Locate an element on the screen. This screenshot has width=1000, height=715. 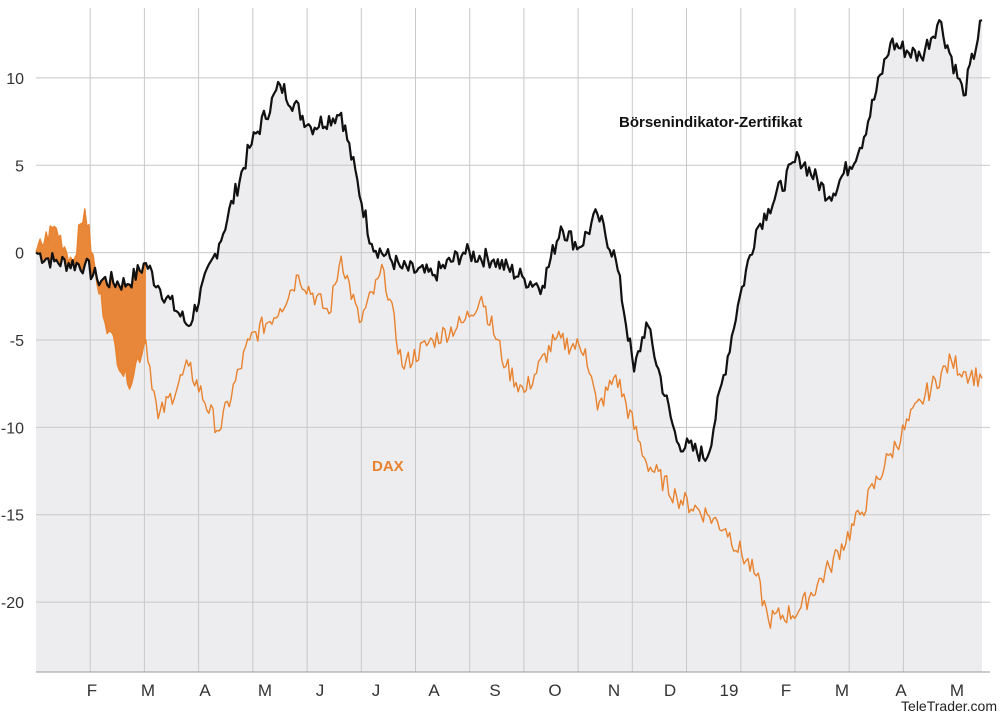
x-tick-label: 19 is located at coordinates (729, 690).